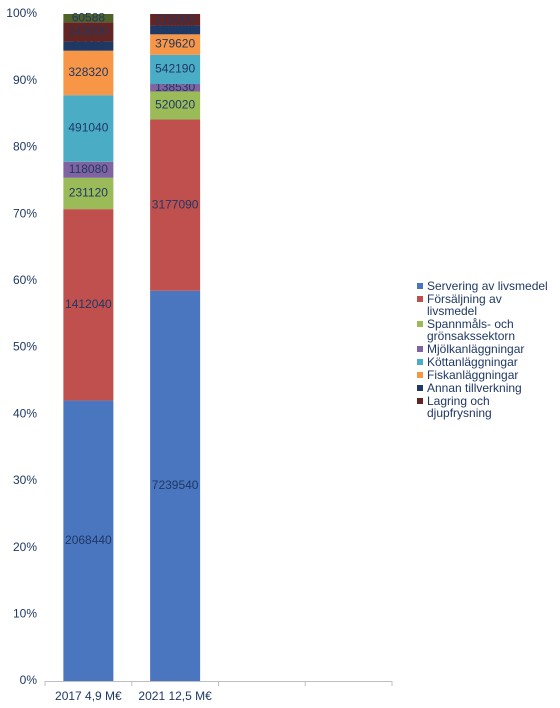 The width and height of the screenshot is (560, 708). I want to click on value-label: 2068440, so click(88, 540).